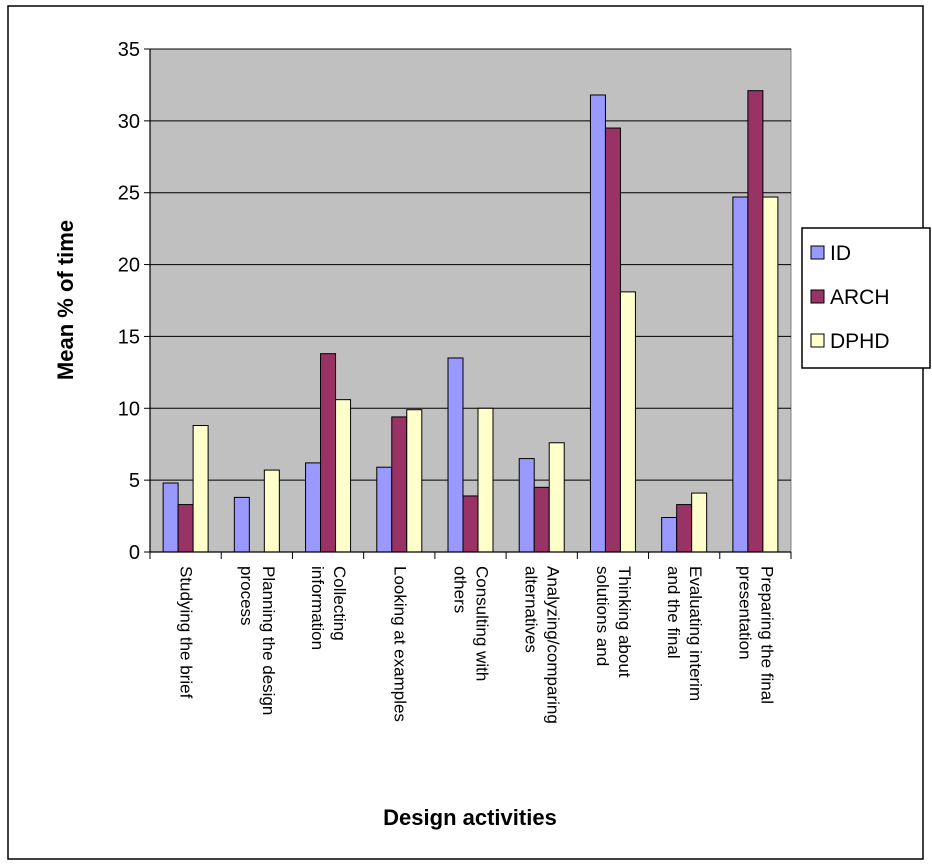 The height and width of the screenshot is (867, 932). What do you see at coordinates (129, 337) in the screenshot?
I see `y-tick-label: 15` at bounding box center [129, 337].